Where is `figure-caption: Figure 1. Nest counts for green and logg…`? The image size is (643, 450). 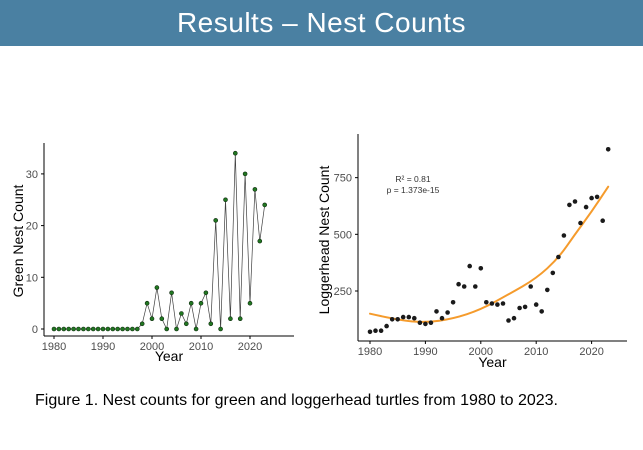
figure-caption: Figure 1. Nest counts for green and logg… is located at coordinates (296, 400).